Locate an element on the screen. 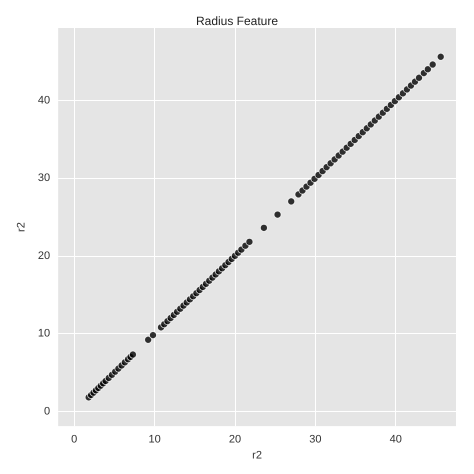 This screenshot has height=474, width=474. chart-title: Radius Feature is located at coordinates (237, 21).